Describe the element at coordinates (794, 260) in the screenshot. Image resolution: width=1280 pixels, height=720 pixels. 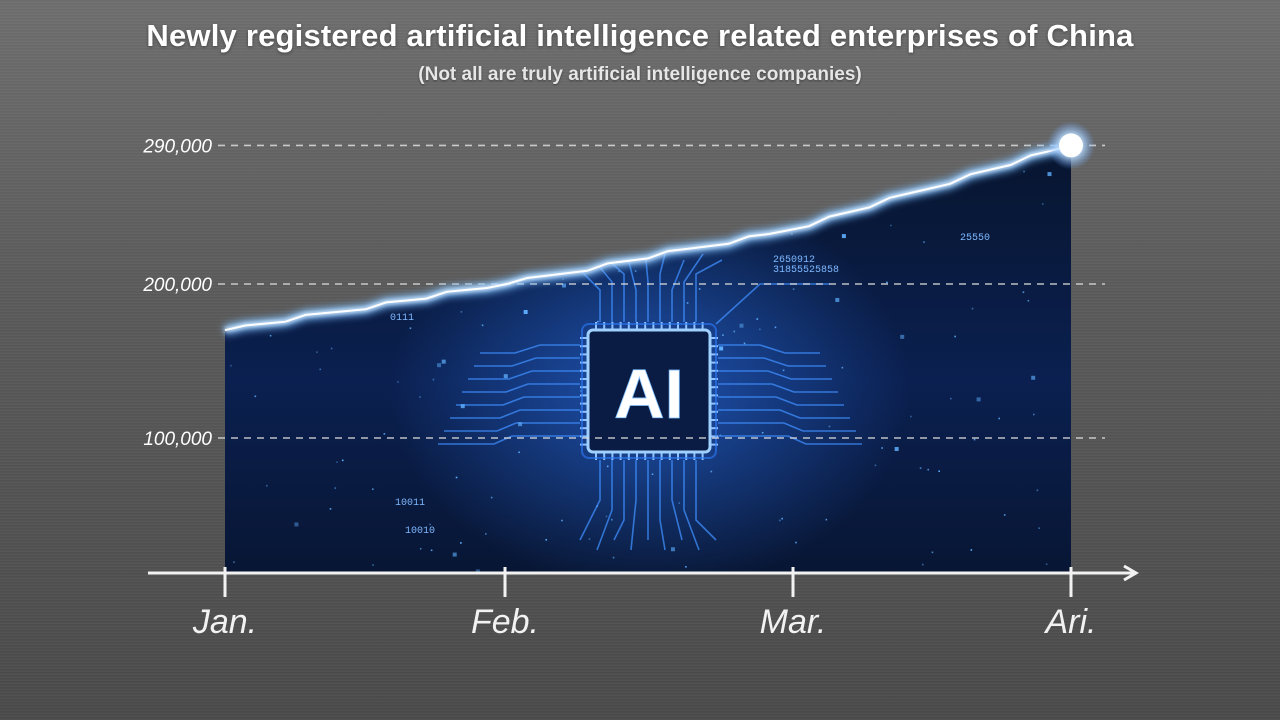
I see `decor-digits: 2650912` at that location.